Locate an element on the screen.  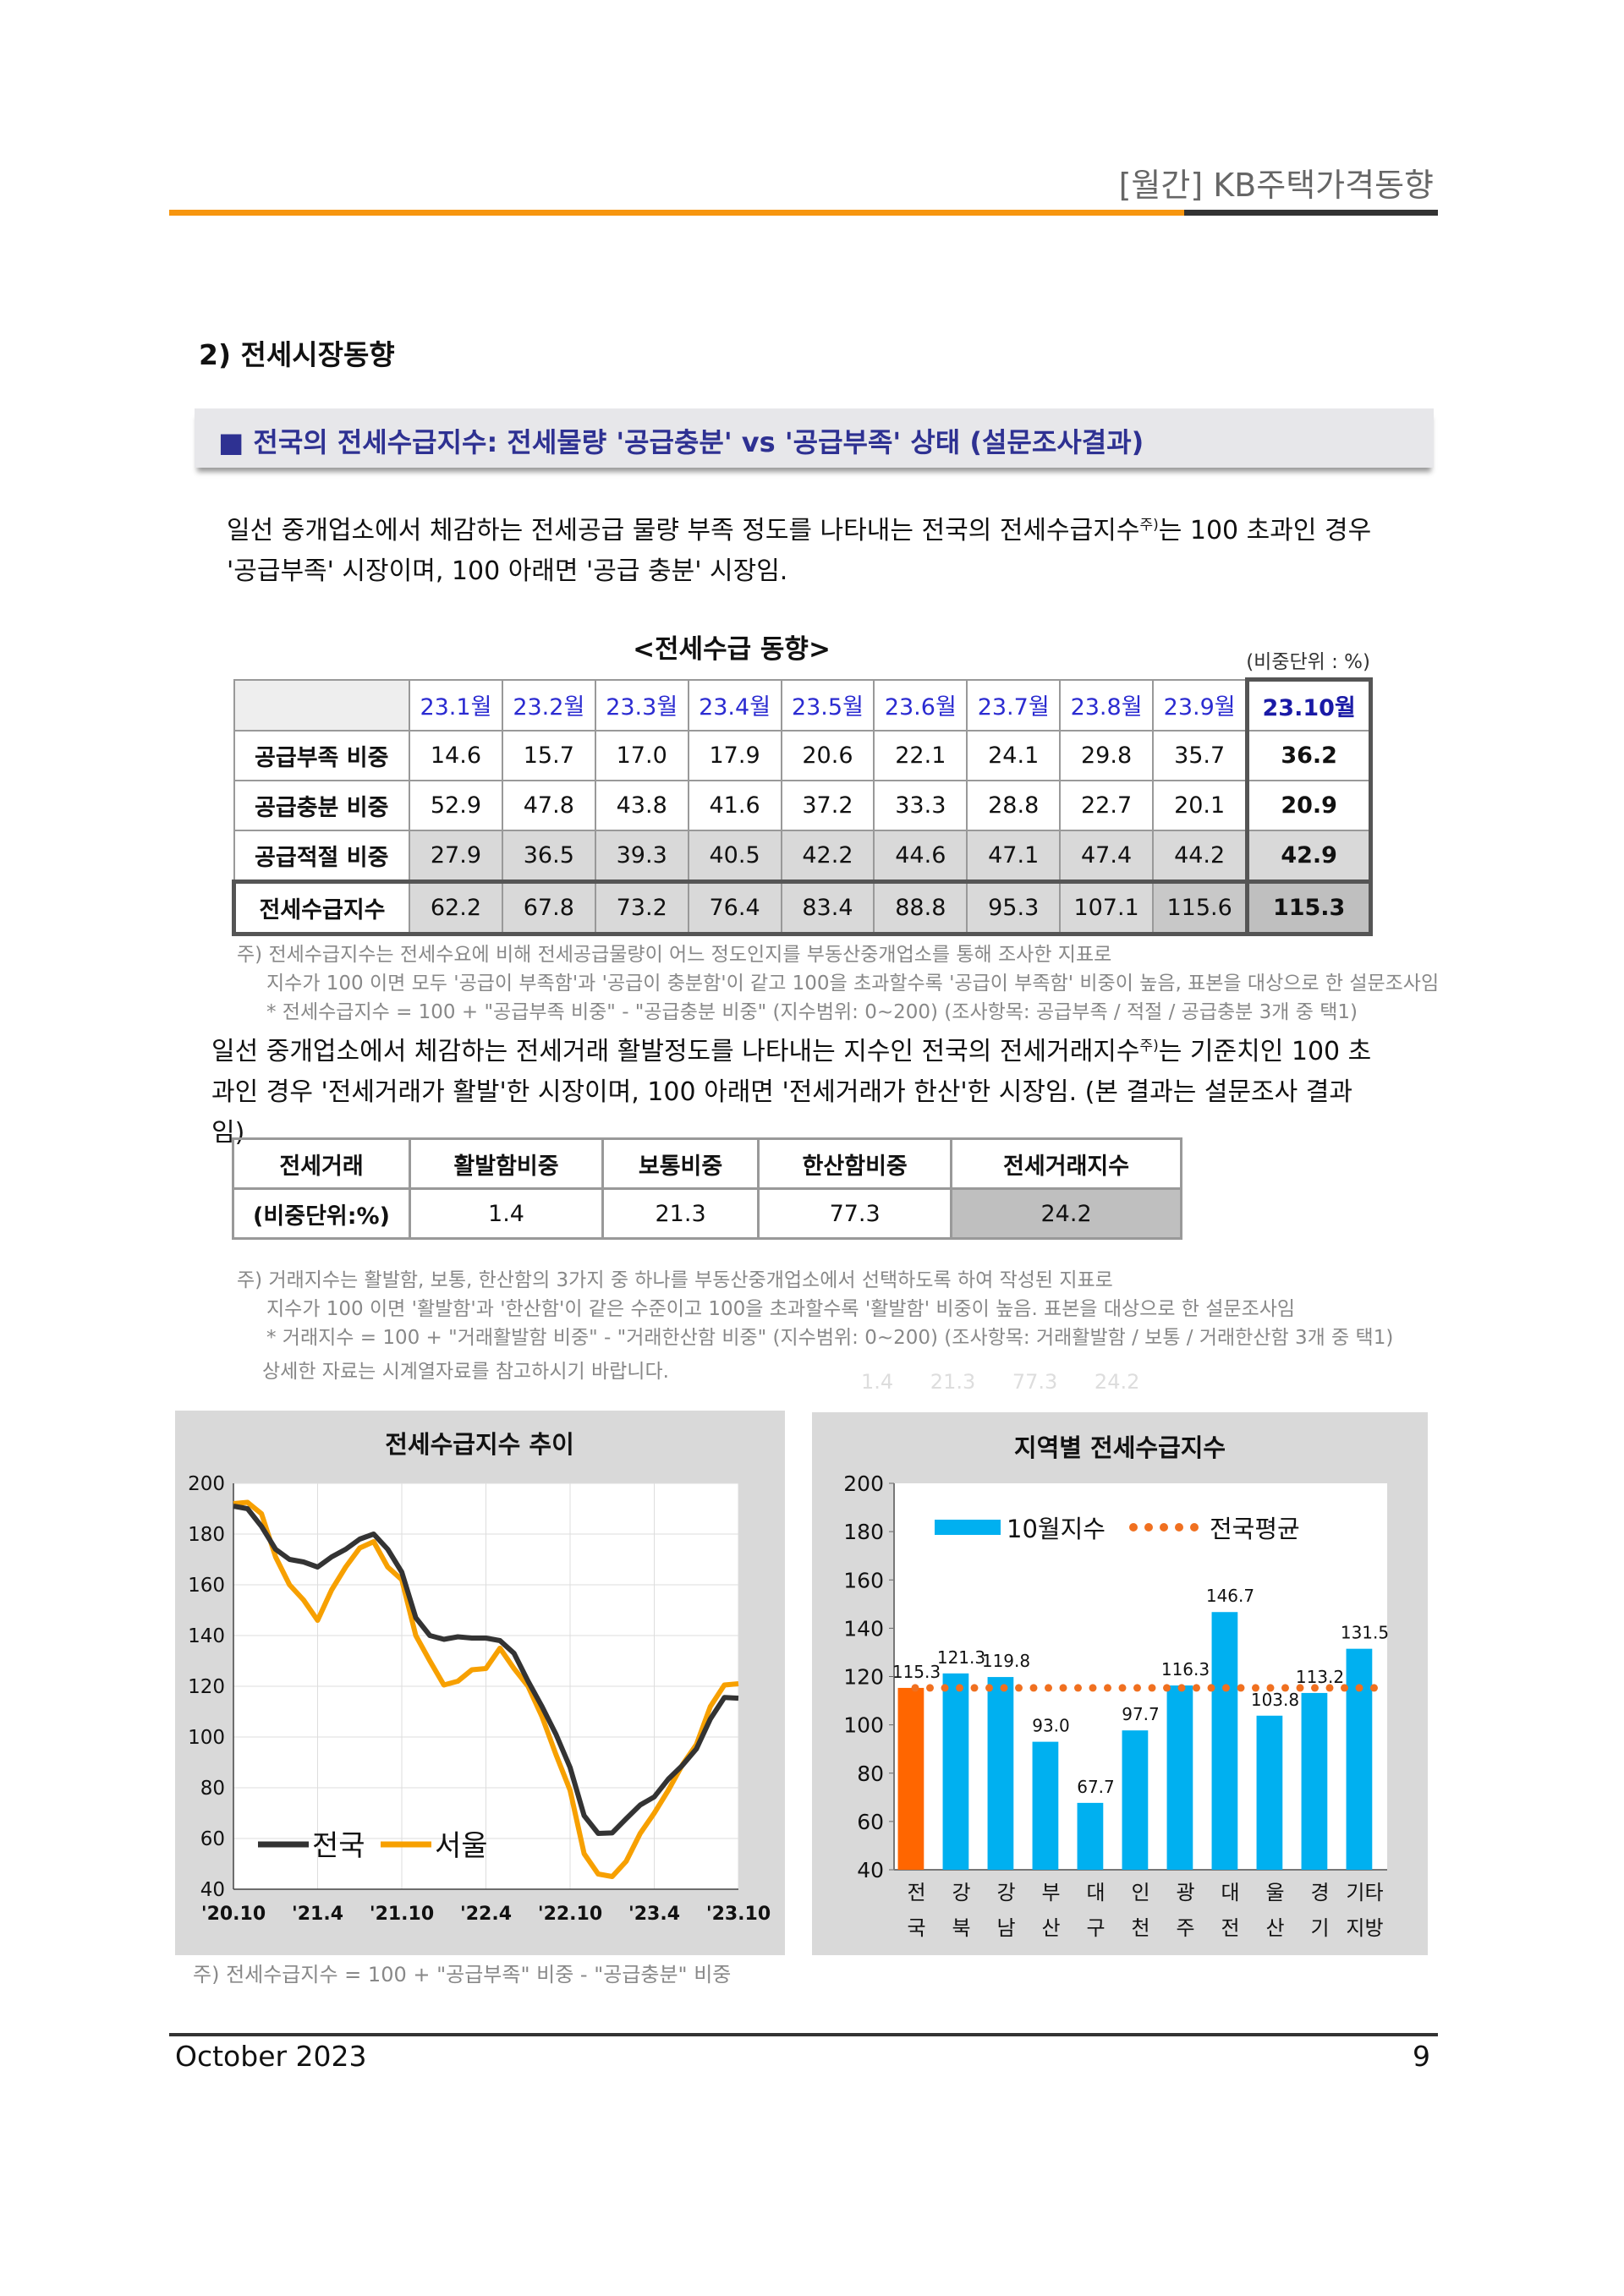
footer-divider is located at coordinates (803, 2034).